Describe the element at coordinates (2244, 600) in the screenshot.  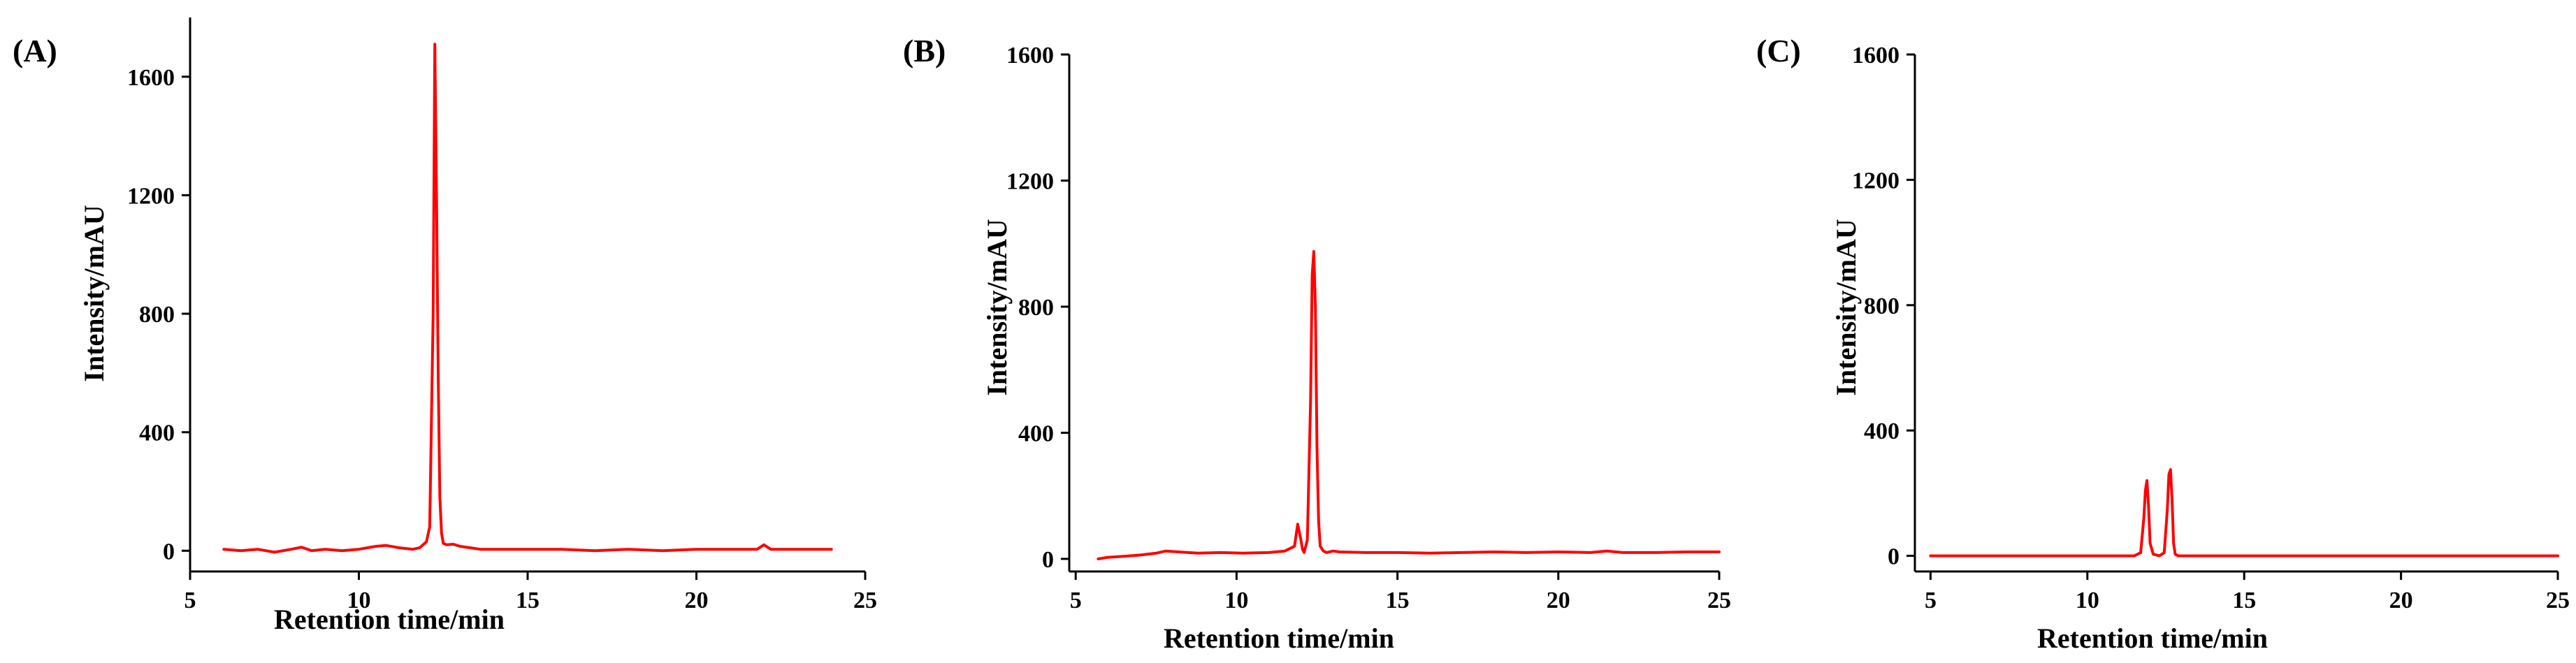
I see `x-tick-label-c: 15` at that location.